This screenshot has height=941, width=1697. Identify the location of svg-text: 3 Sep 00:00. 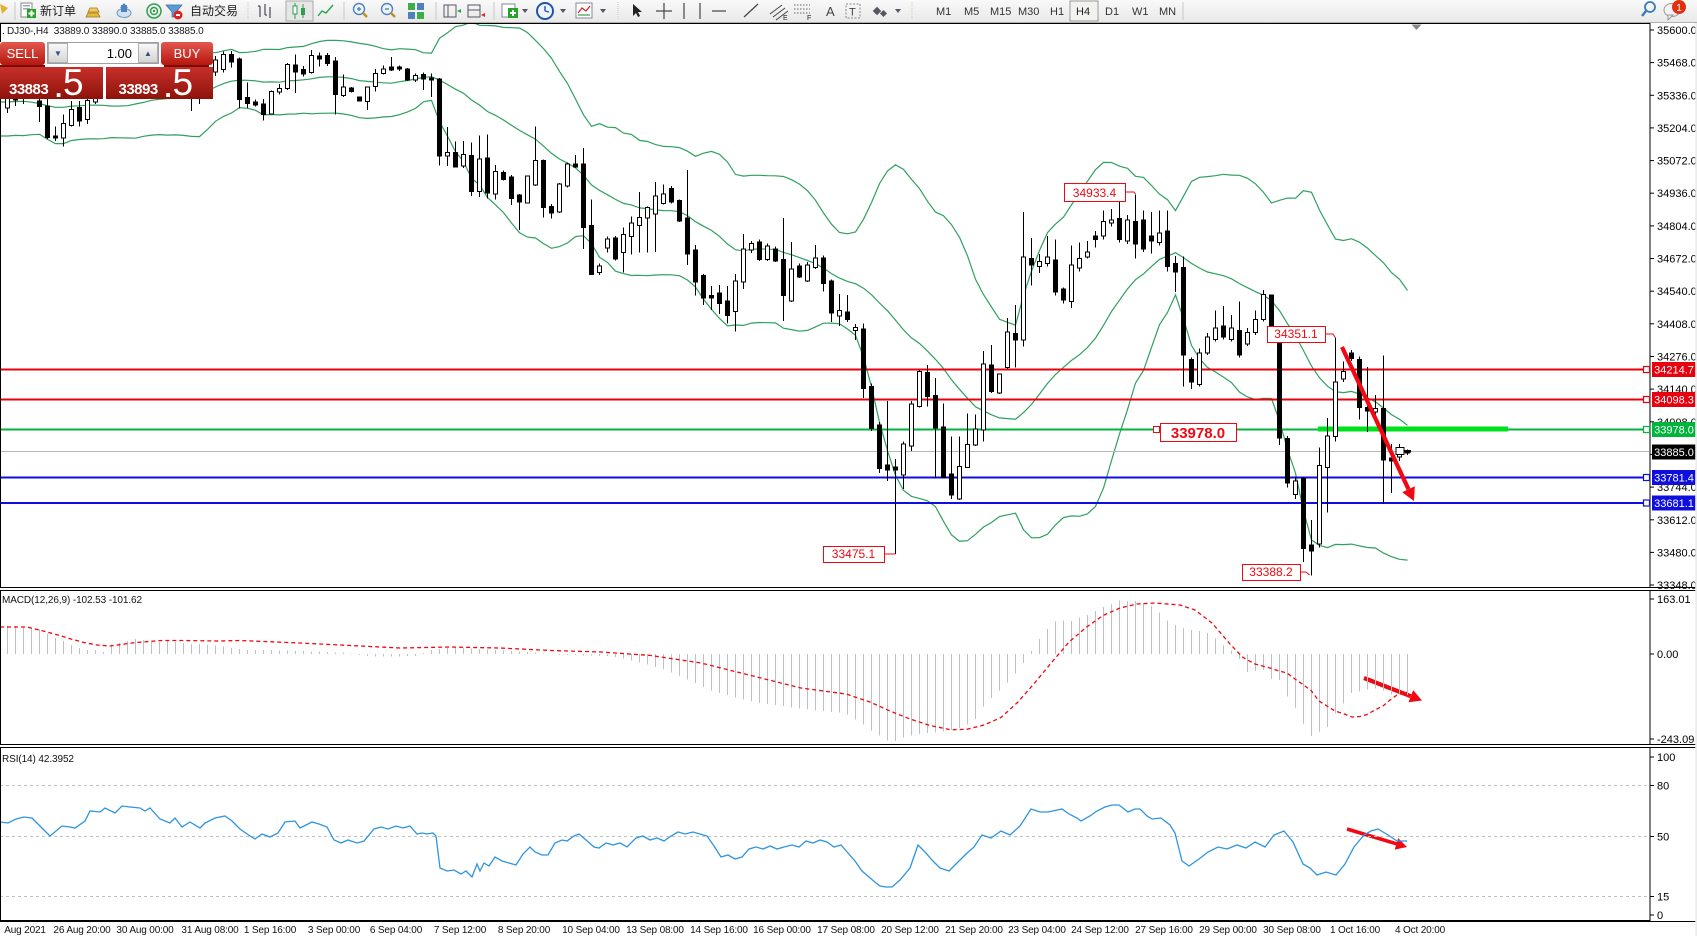
(334, 930).